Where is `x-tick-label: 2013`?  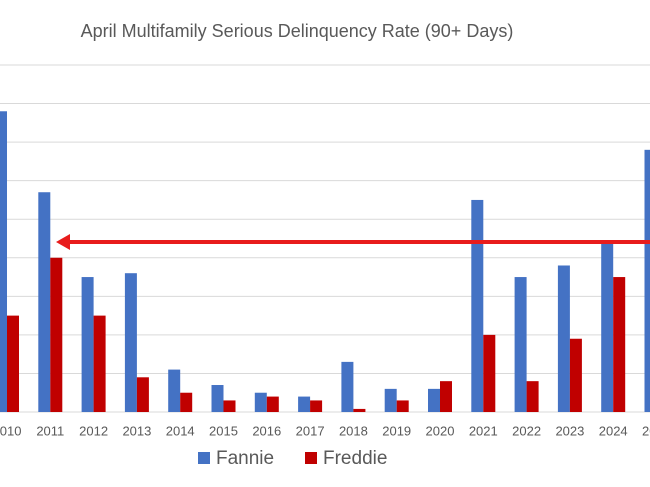
x-tick-label: 2013 is located at coordinates (136, 430).